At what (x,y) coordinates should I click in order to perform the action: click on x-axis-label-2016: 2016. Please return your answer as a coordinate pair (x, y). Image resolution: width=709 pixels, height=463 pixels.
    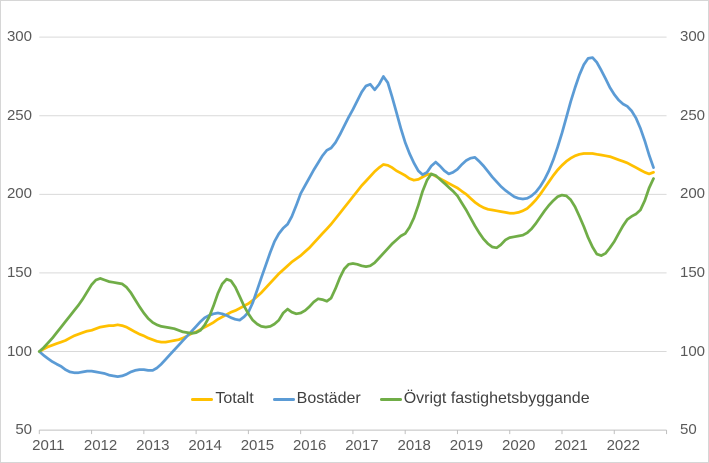
    Looking at the image, I should click on (309, 445).